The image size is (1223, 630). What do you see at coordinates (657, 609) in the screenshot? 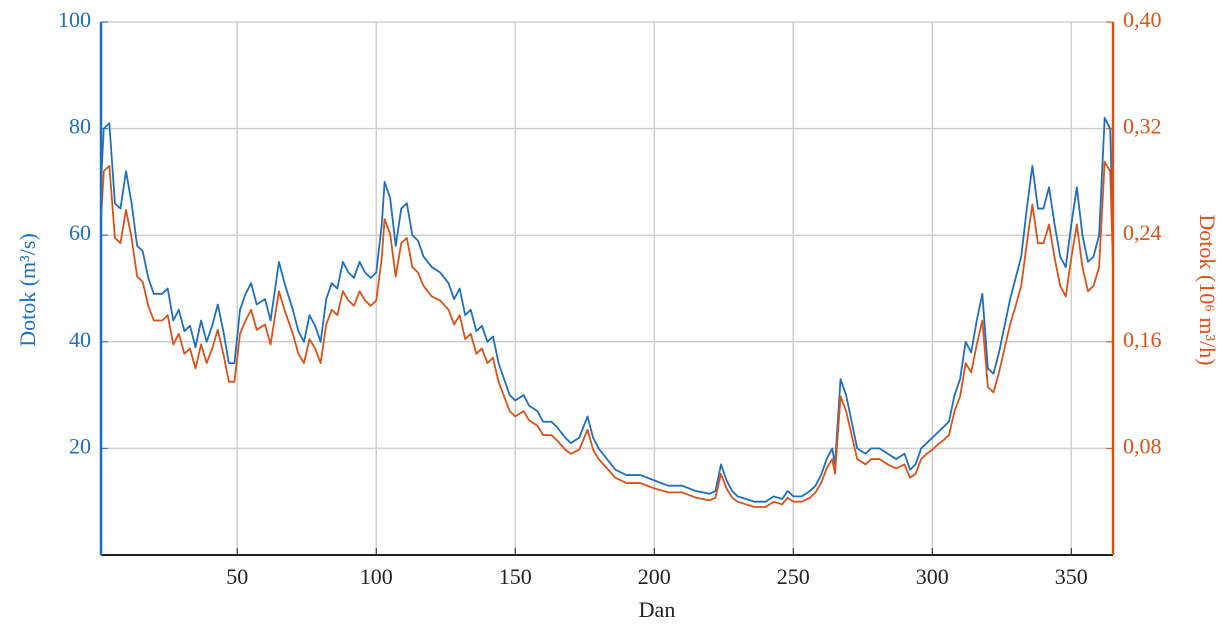
I see `x-axis-label: Dan` at bounding box center [657, 609].